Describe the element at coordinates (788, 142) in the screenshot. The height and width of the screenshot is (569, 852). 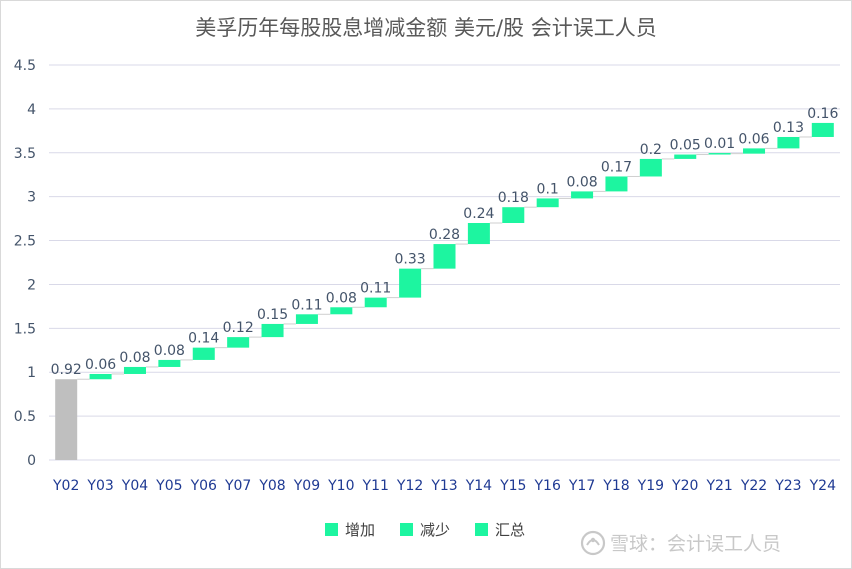
I see `bar-y23` at that location.